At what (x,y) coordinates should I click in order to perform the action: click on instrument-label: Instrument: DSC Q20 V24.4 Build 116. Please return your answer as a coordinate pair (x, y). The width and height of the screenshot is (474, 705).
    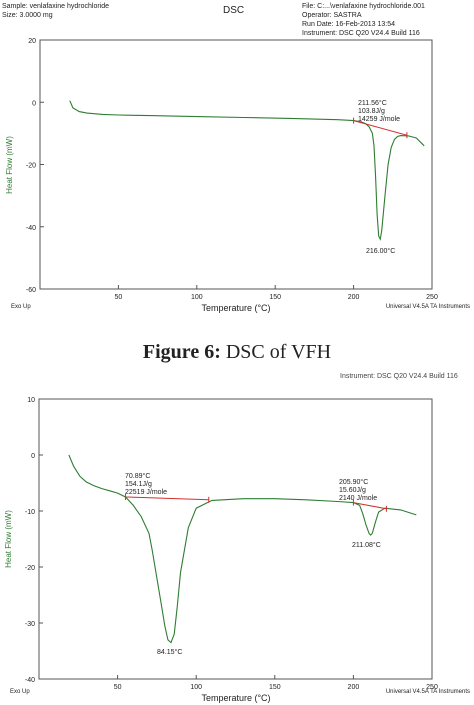
    Looking at the image, I should click on (361, 33).